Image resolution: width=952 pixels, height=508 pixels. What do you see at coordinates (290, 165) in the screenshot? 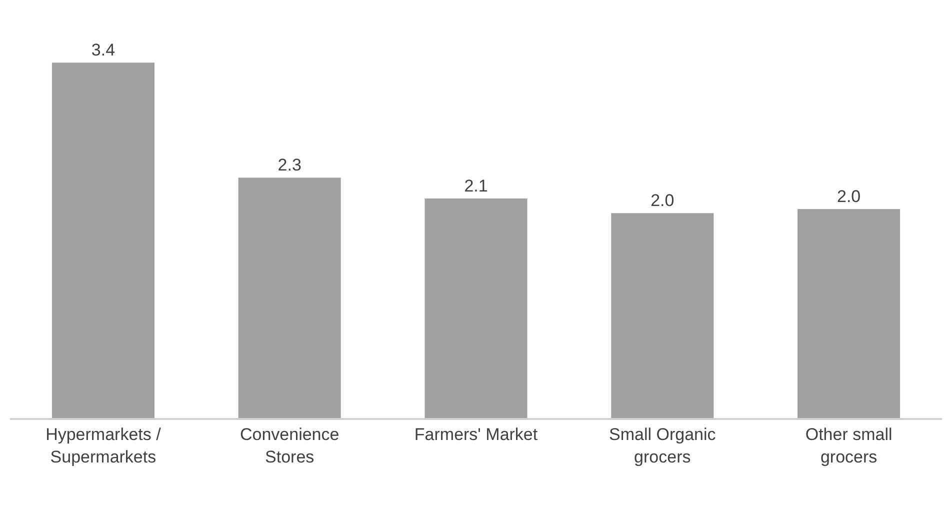
I see `data-label: 2.3` at bounding box center [290, 165].